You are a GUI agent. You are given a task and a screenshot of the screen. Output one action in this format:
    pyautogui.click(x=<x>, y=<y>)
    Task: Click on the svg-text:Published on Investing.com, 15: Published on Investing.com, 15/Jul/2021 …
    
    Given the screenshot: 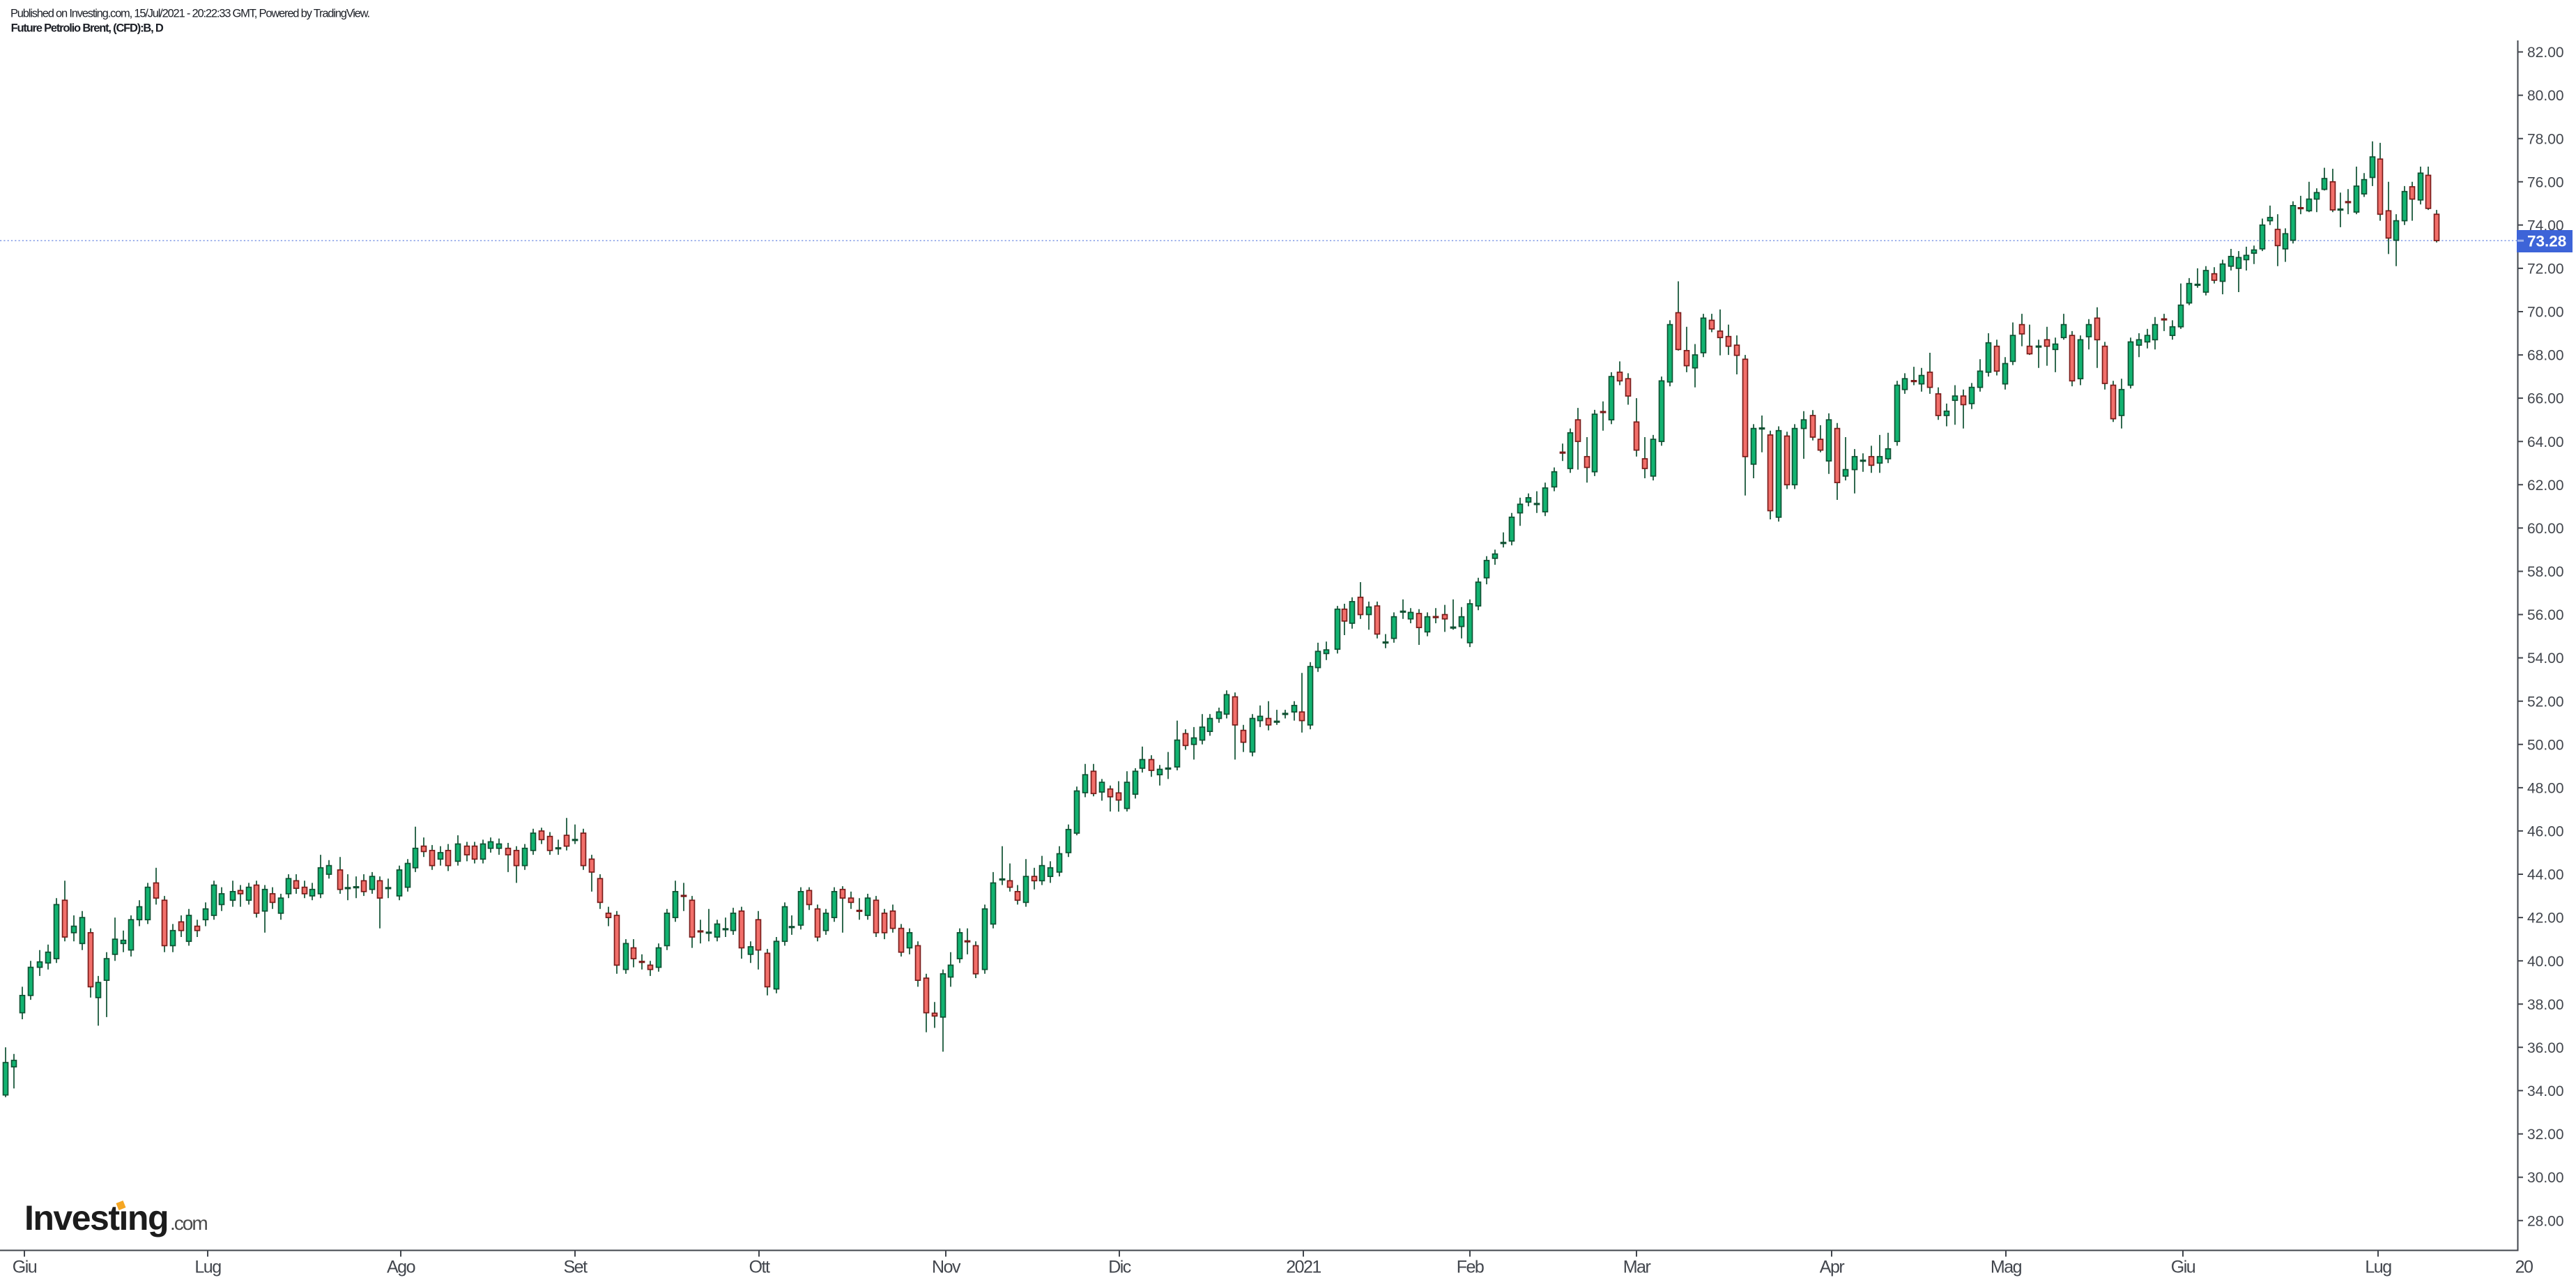 What is the action you would take?
    pyautogui.click(x=189, y=14)
    